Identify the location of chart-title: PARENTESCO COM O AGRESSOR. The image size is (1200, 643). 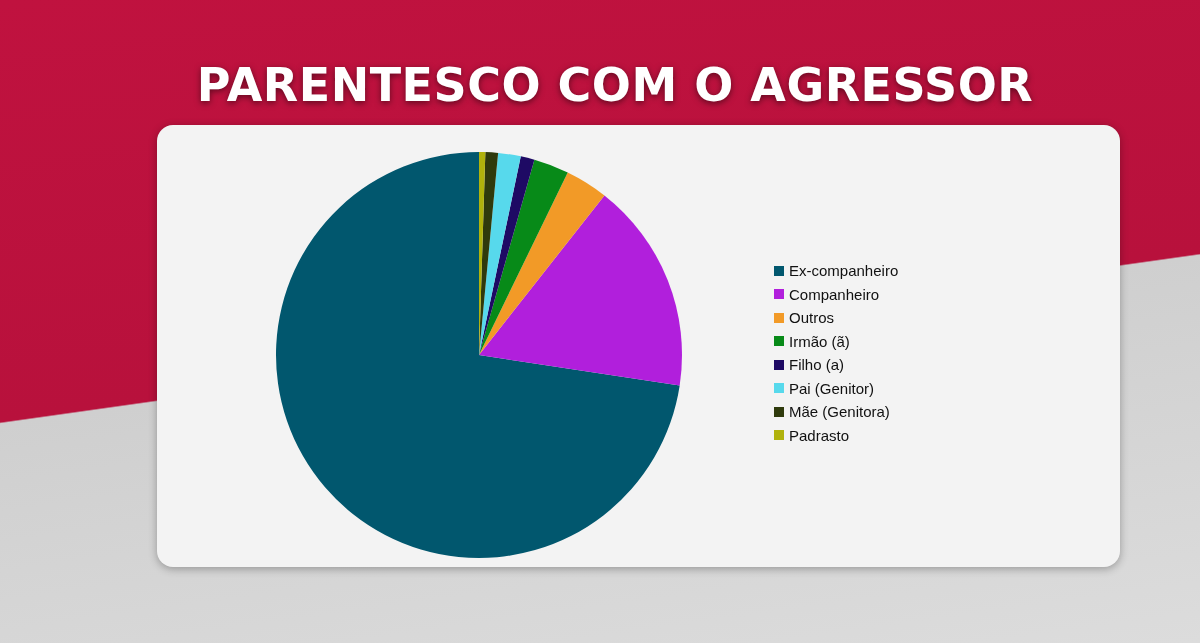
(615, 85).